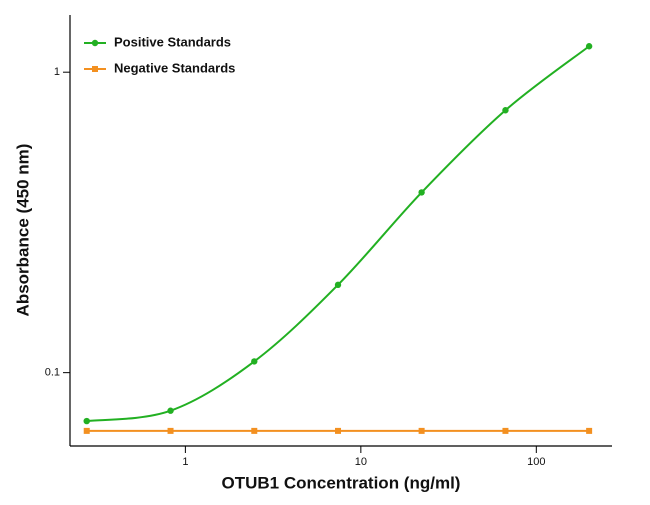 The image size is (650, 505). What do you see at coordinates (536, 462) in the screenshot?
I see `x-tick-label: 100` at bounding box center [536, 462].